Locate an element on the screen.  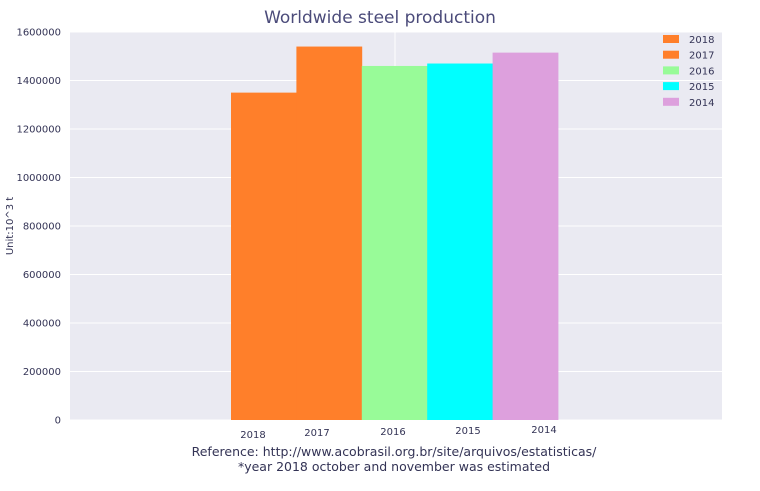
legend-swatch-2016 is located at coordinates (671, 70).